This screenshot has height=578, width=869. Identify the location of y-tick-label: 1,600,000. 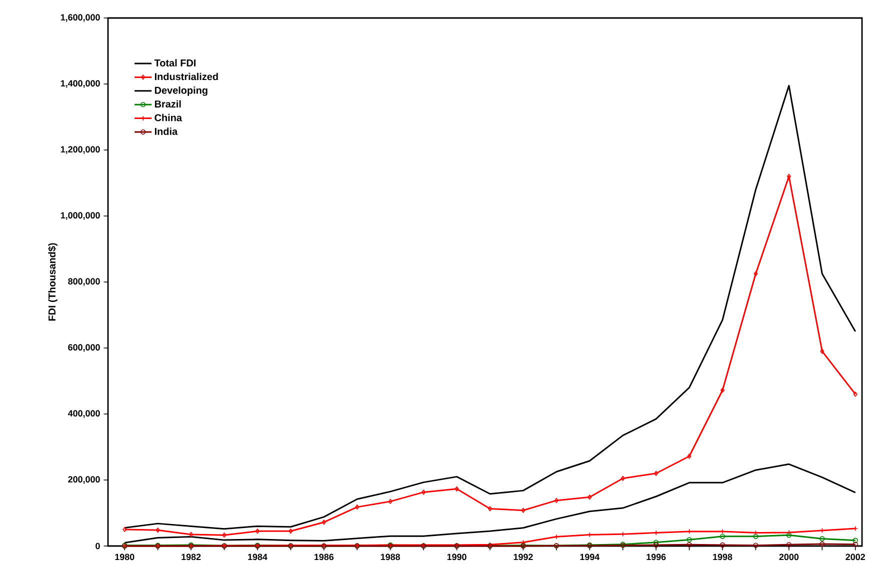
(80, 18).